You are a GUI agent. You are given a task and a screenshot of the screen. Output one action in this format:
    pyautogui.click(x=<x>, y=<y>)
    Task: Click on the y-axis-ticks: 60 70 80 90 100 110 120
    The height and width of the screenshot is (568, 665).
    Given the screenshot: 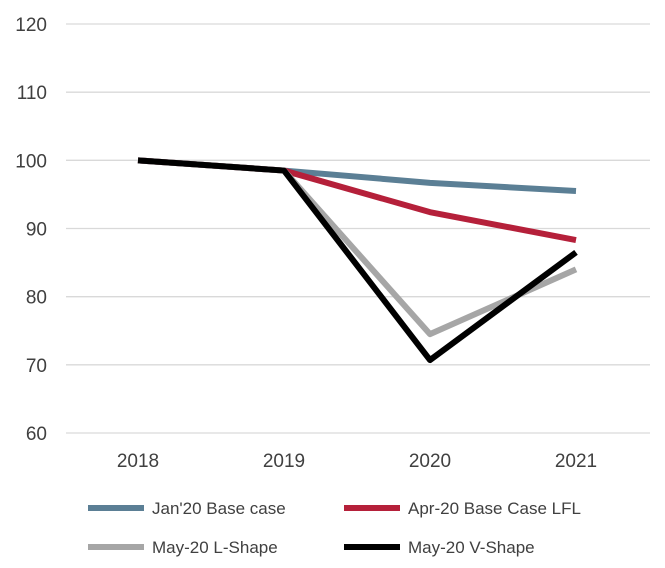 What is the action you would take?
    pyautogui.click(x=31, y=230)
    